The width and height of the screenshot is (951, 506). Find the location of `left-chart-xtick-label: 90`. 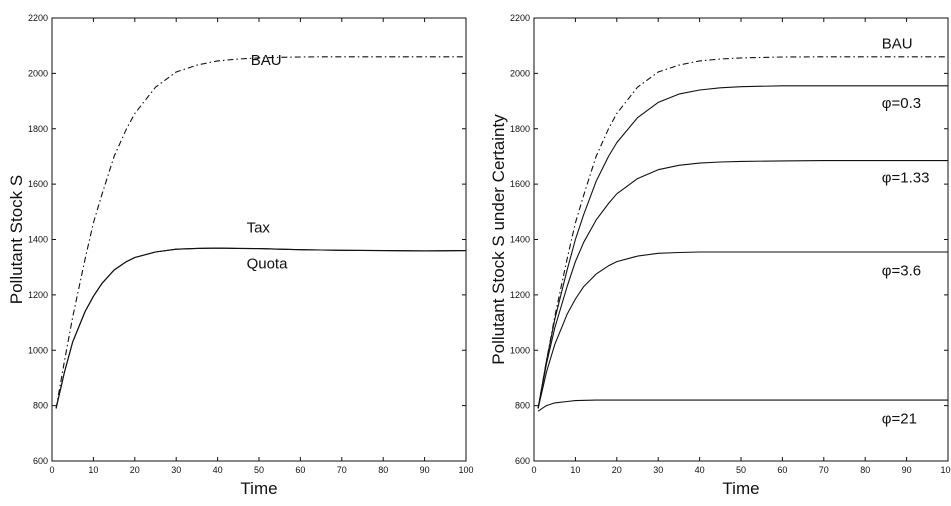

left-chart-xtick-label: 90 is located at coordinates (425, 470).